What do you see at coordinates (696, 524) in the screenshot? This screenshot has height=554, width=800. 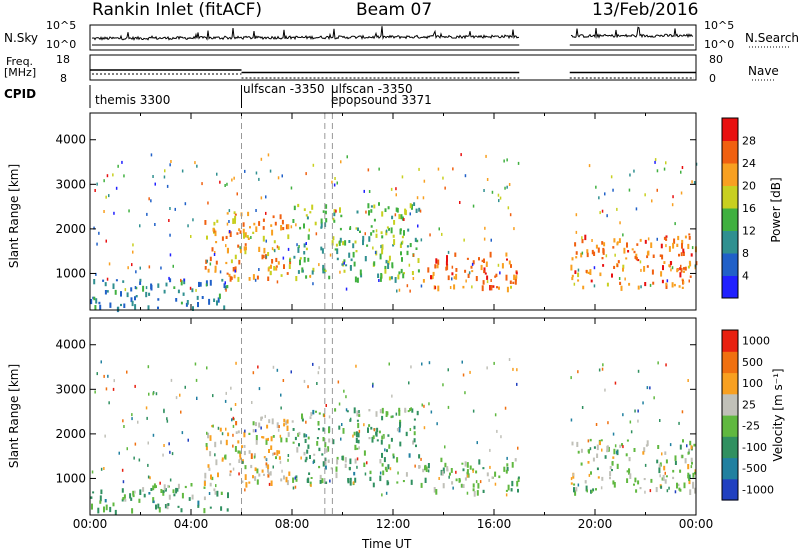 I see `x-tick-label: 00:00` at bounding box center [696, 524].